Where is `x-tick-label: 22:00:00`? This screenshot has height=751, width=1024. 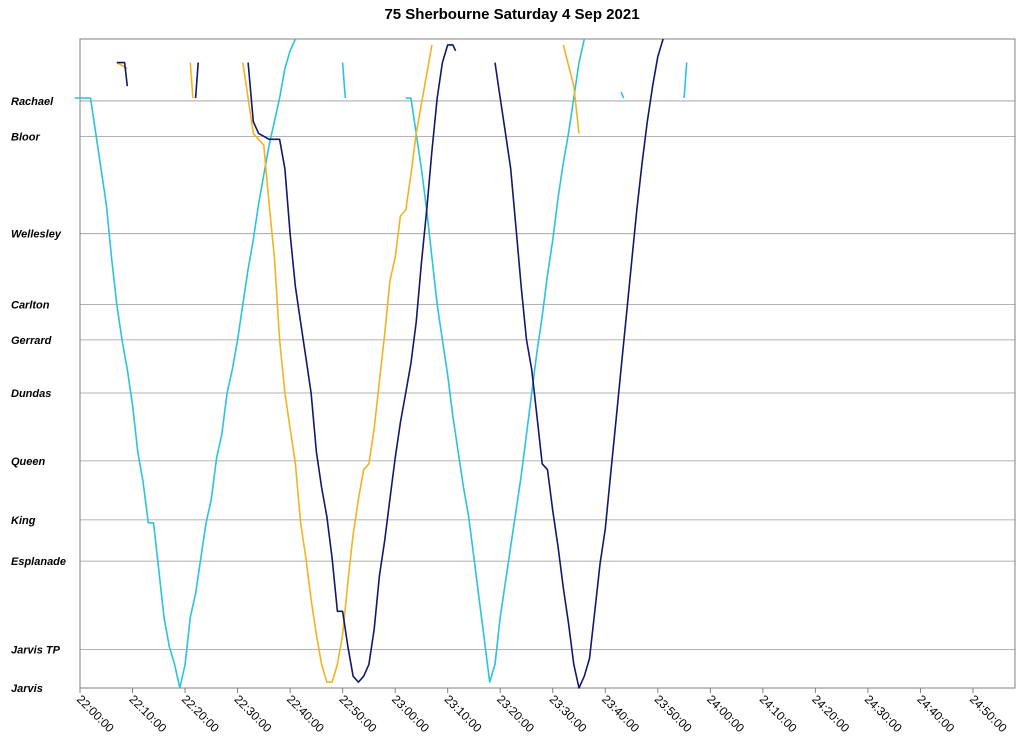
x-tick-label: 22:00:00 is located at coordinates (95, 713).